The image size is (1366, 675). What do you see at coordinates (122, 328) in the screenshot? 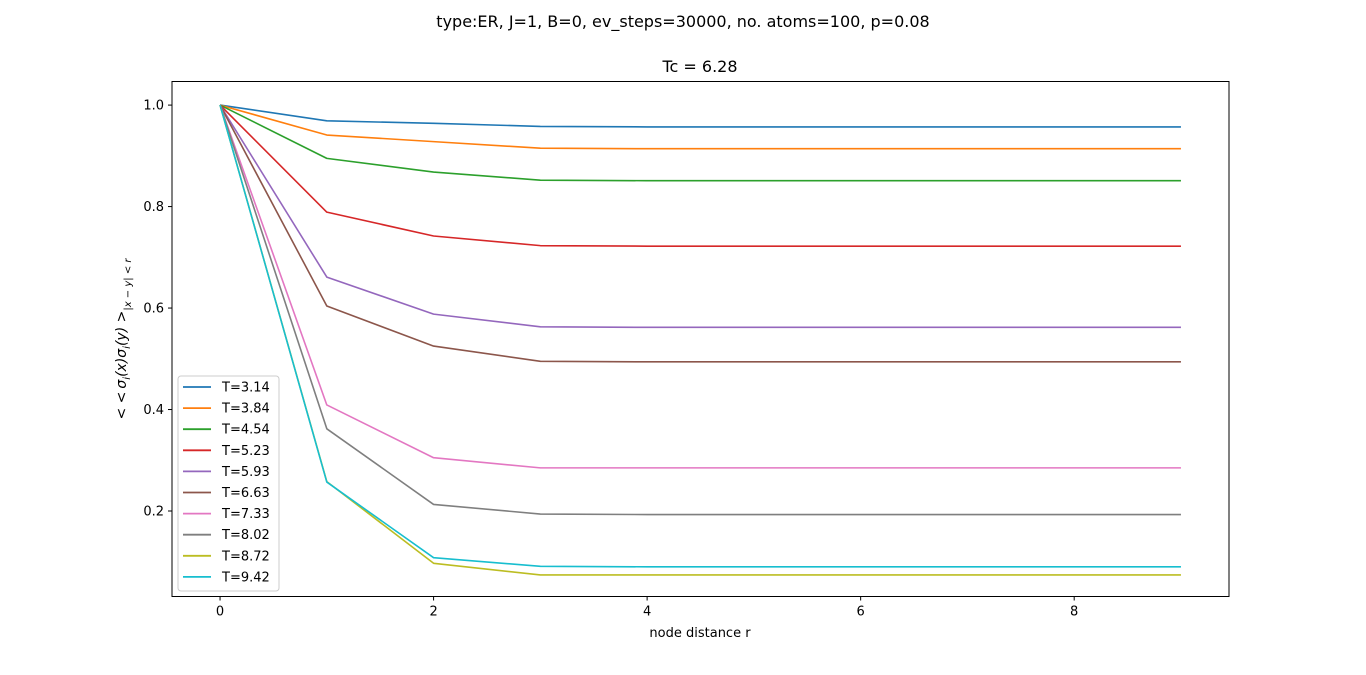
I see `y-axis-label-y: (y) >` at bounding box center [122, 328].